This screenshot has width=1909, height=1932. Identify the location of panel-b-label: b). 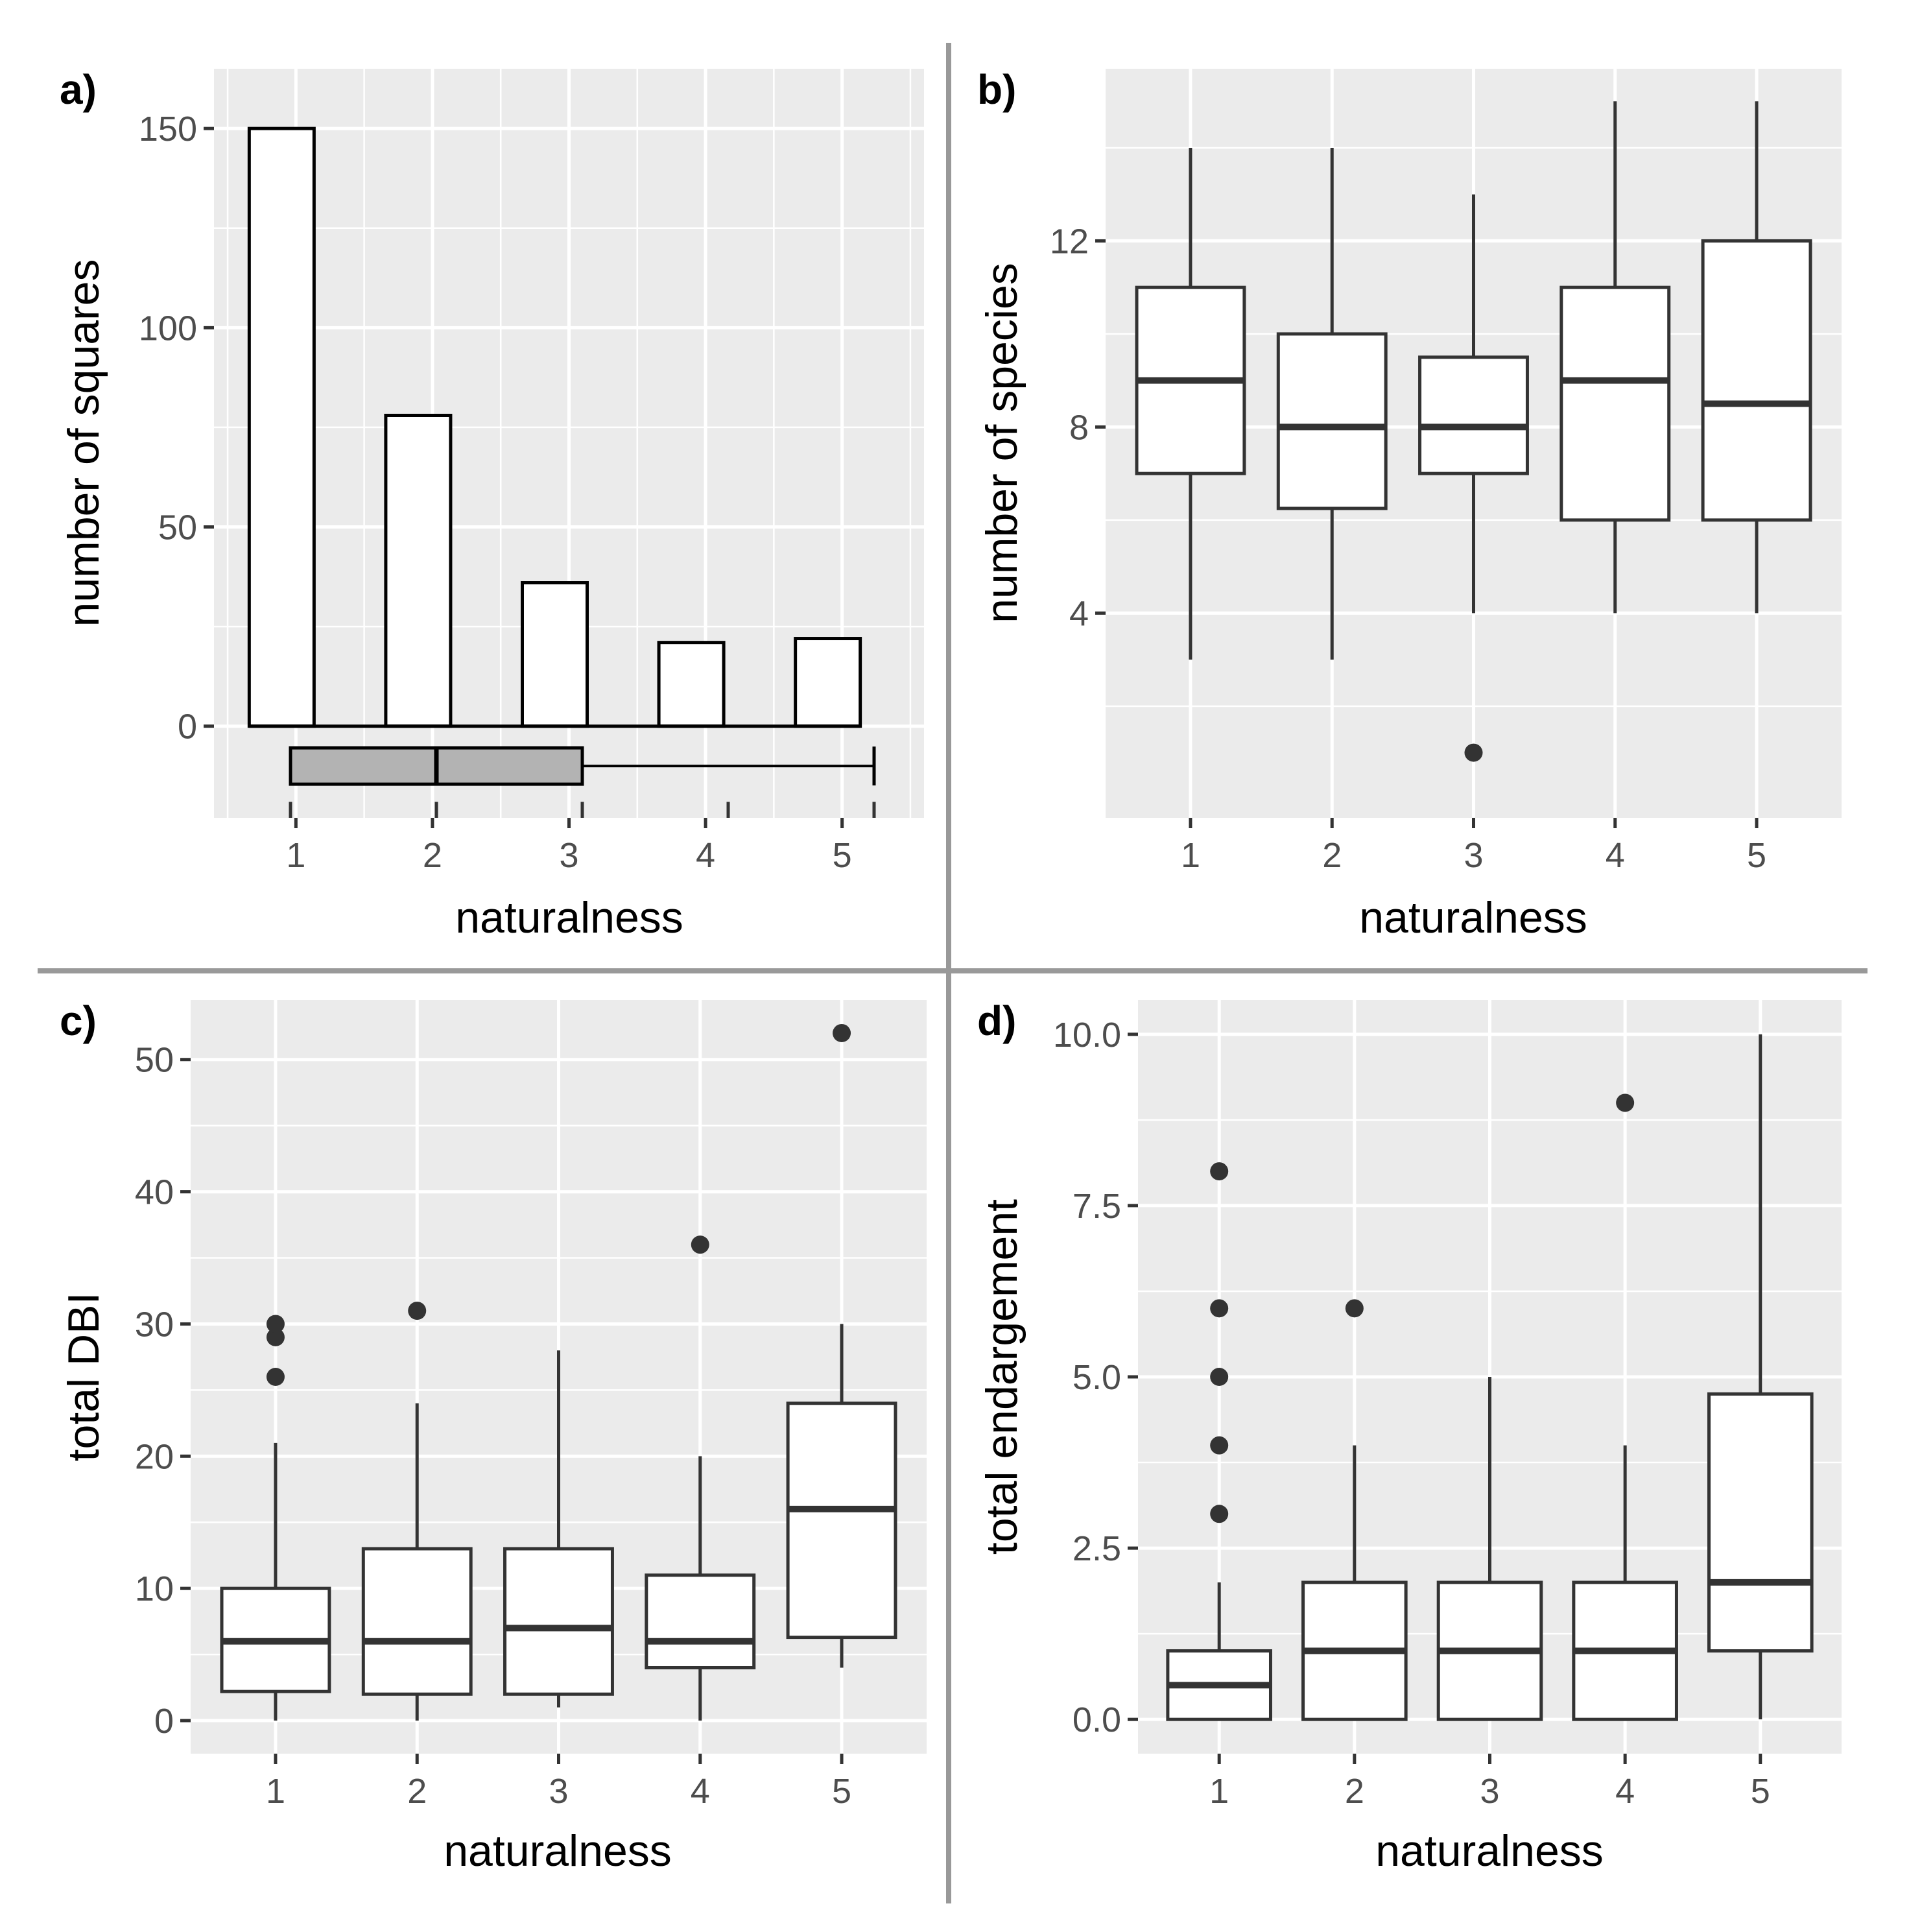
(997, 90).